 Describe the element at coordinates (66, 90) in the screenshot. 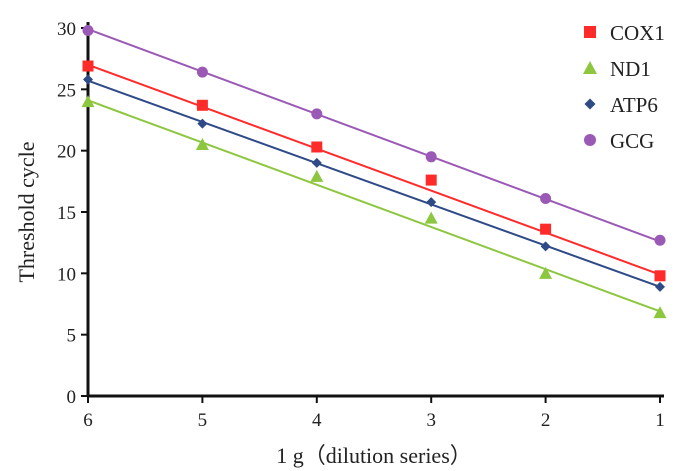

I see `y-tick-label: 25` at that location.